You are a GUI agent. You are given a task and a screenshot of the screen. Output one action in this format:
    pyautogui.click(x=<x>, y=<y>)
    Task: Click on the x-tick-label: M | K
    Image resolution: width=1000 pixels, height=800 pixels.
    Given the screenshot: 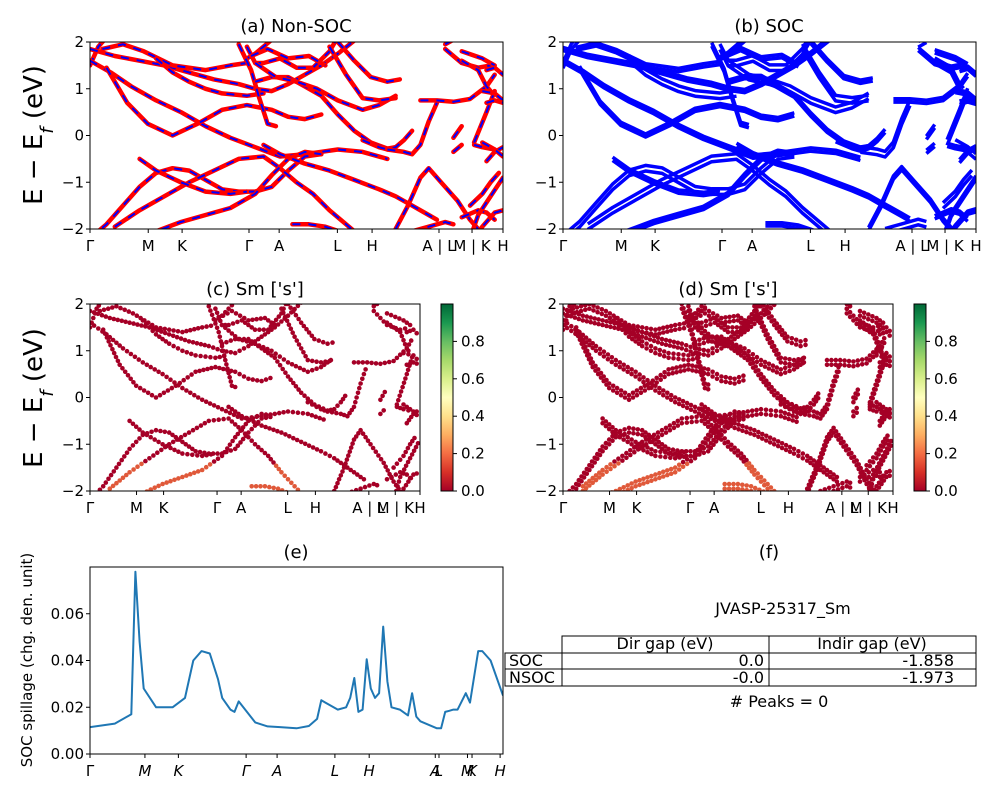 What is the action you would take?
    pyautogui.click(x=945, y=246)
    